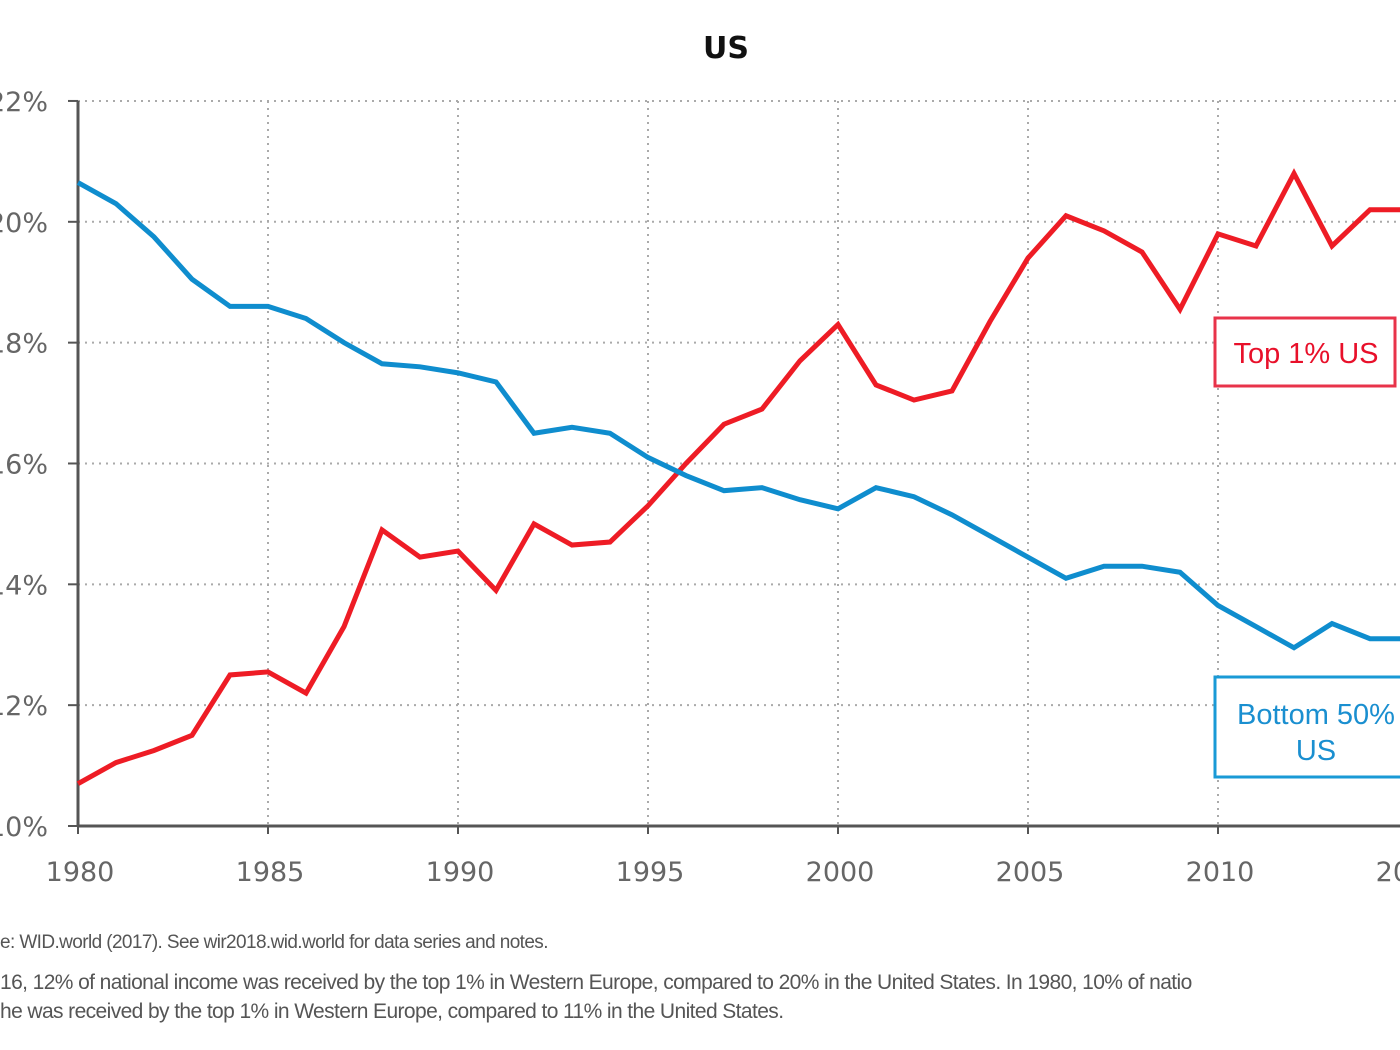  I want to click on label-top-1-percent: Top 1% US, so click(1305, 352).